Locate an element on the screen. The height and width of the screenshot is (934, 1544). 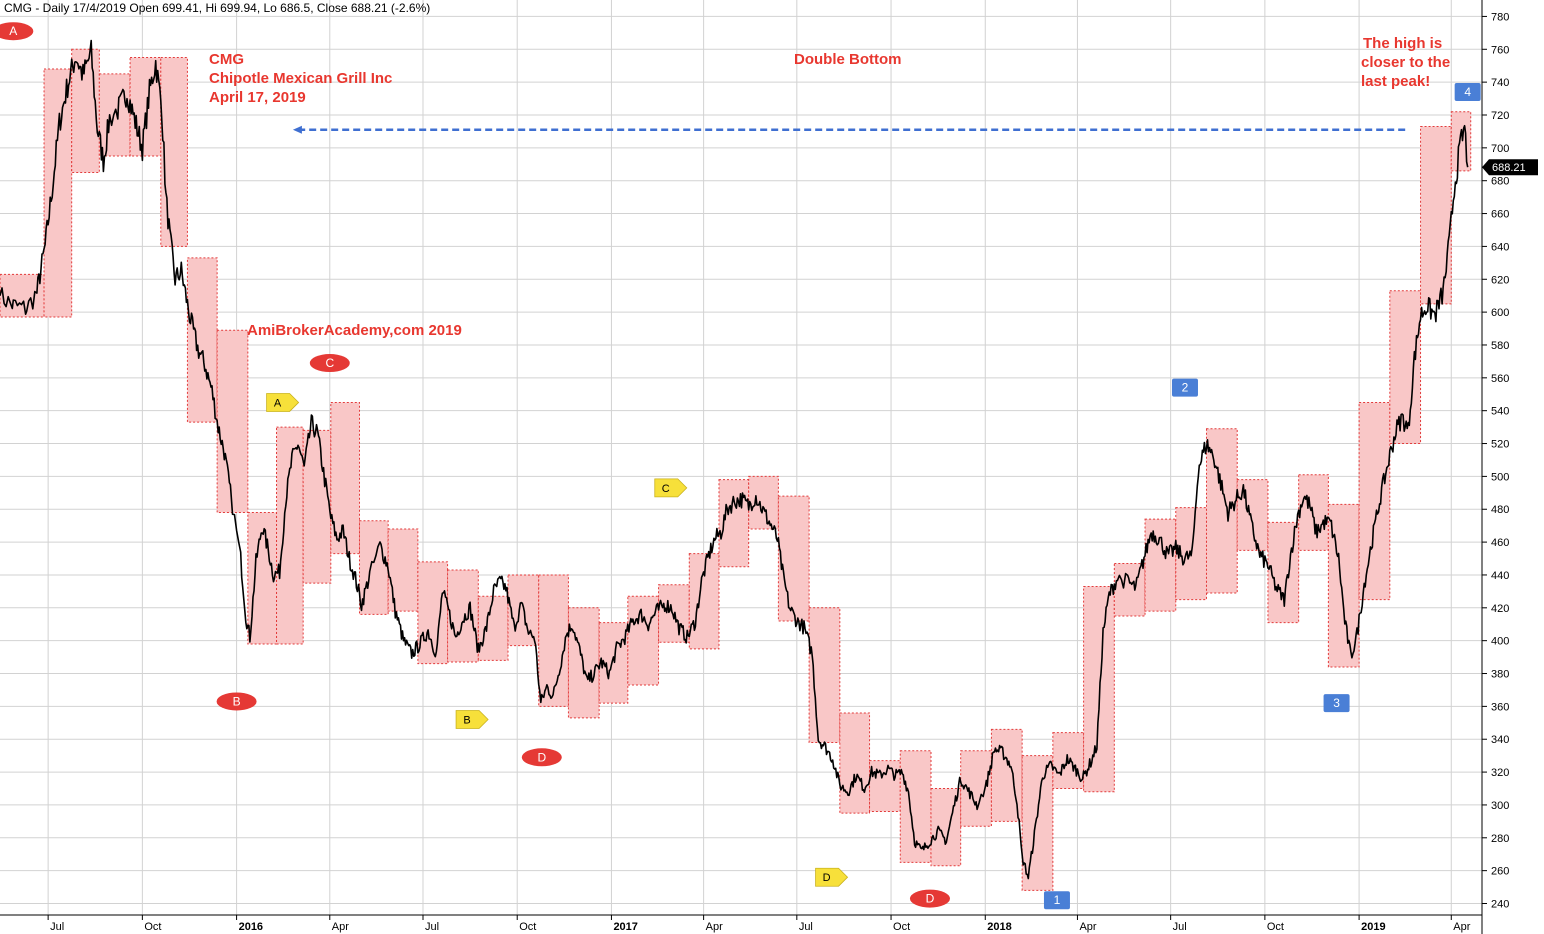
title-line-1: CMG is located at coordinates (226, 59).